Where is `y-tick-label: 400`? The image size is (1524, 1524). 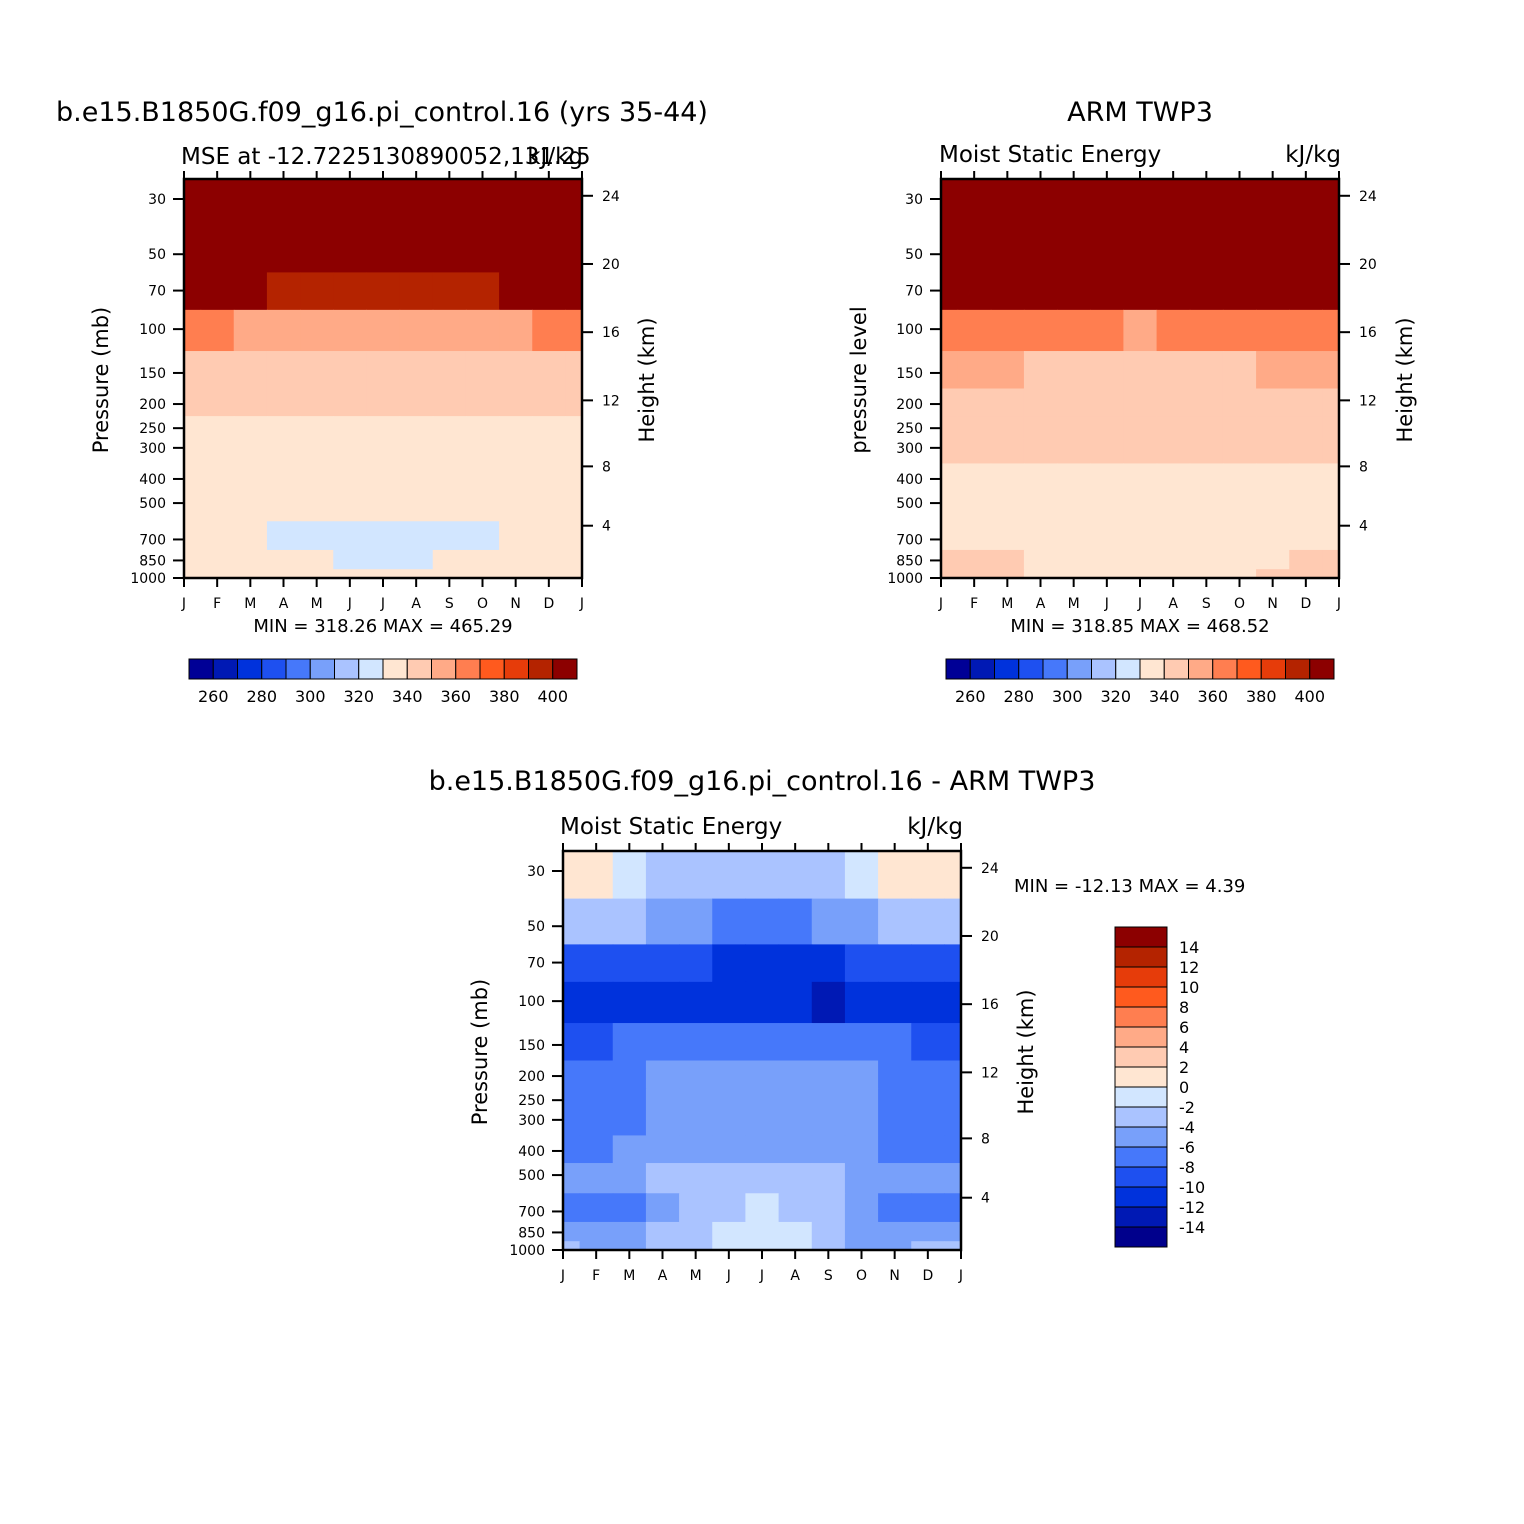
y-tick-label: 400 is located at coordinates (909, 480).